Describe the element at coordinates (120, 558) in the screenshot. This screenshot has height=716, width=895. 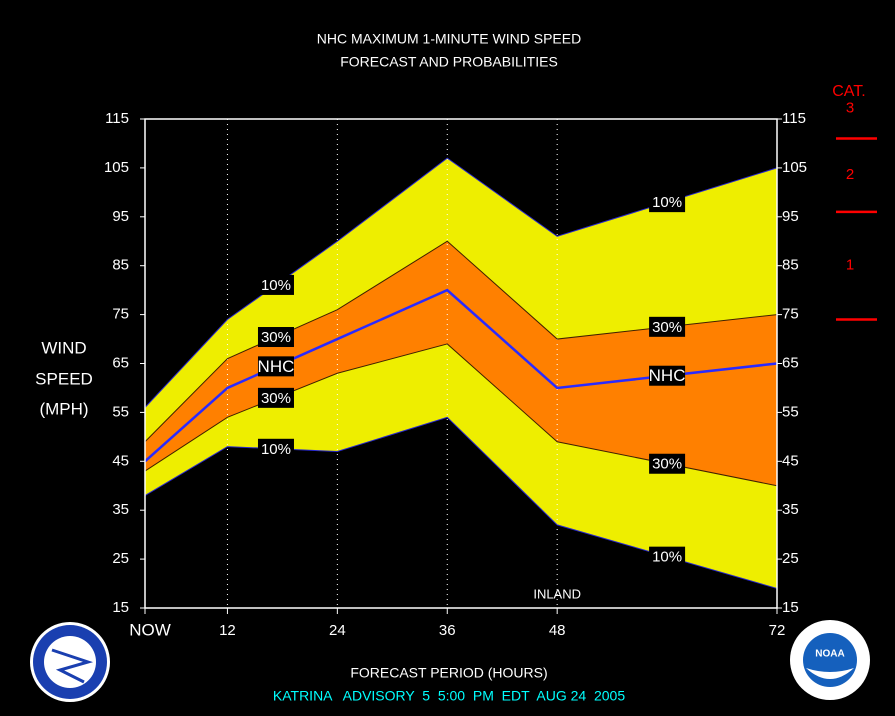
I see `y-tick-label: 25` at that location.